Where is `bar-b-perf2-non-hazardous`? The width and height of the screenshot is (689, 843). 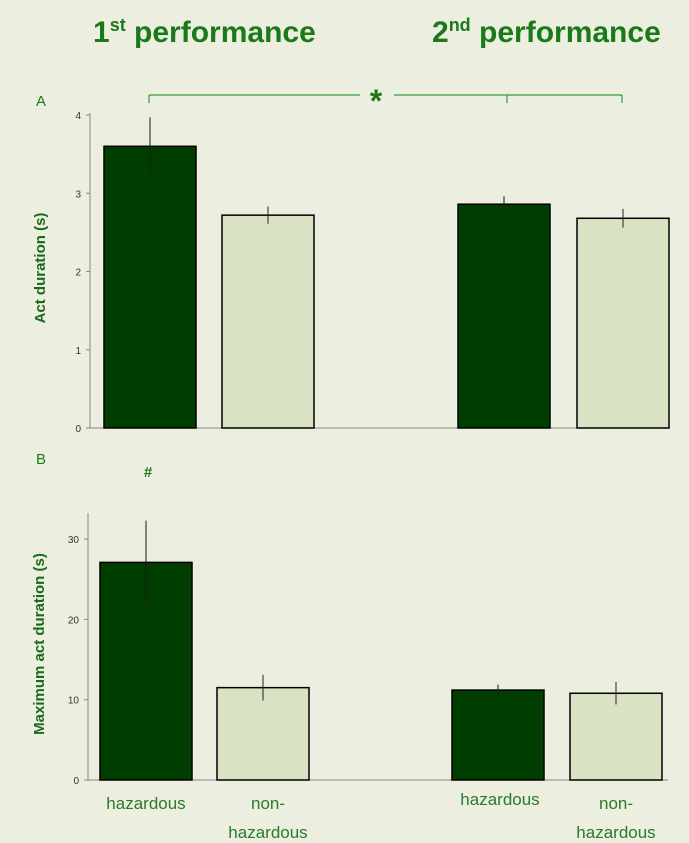
bar-b-perf2-non-hazardous is located at coordinates (616, 736).